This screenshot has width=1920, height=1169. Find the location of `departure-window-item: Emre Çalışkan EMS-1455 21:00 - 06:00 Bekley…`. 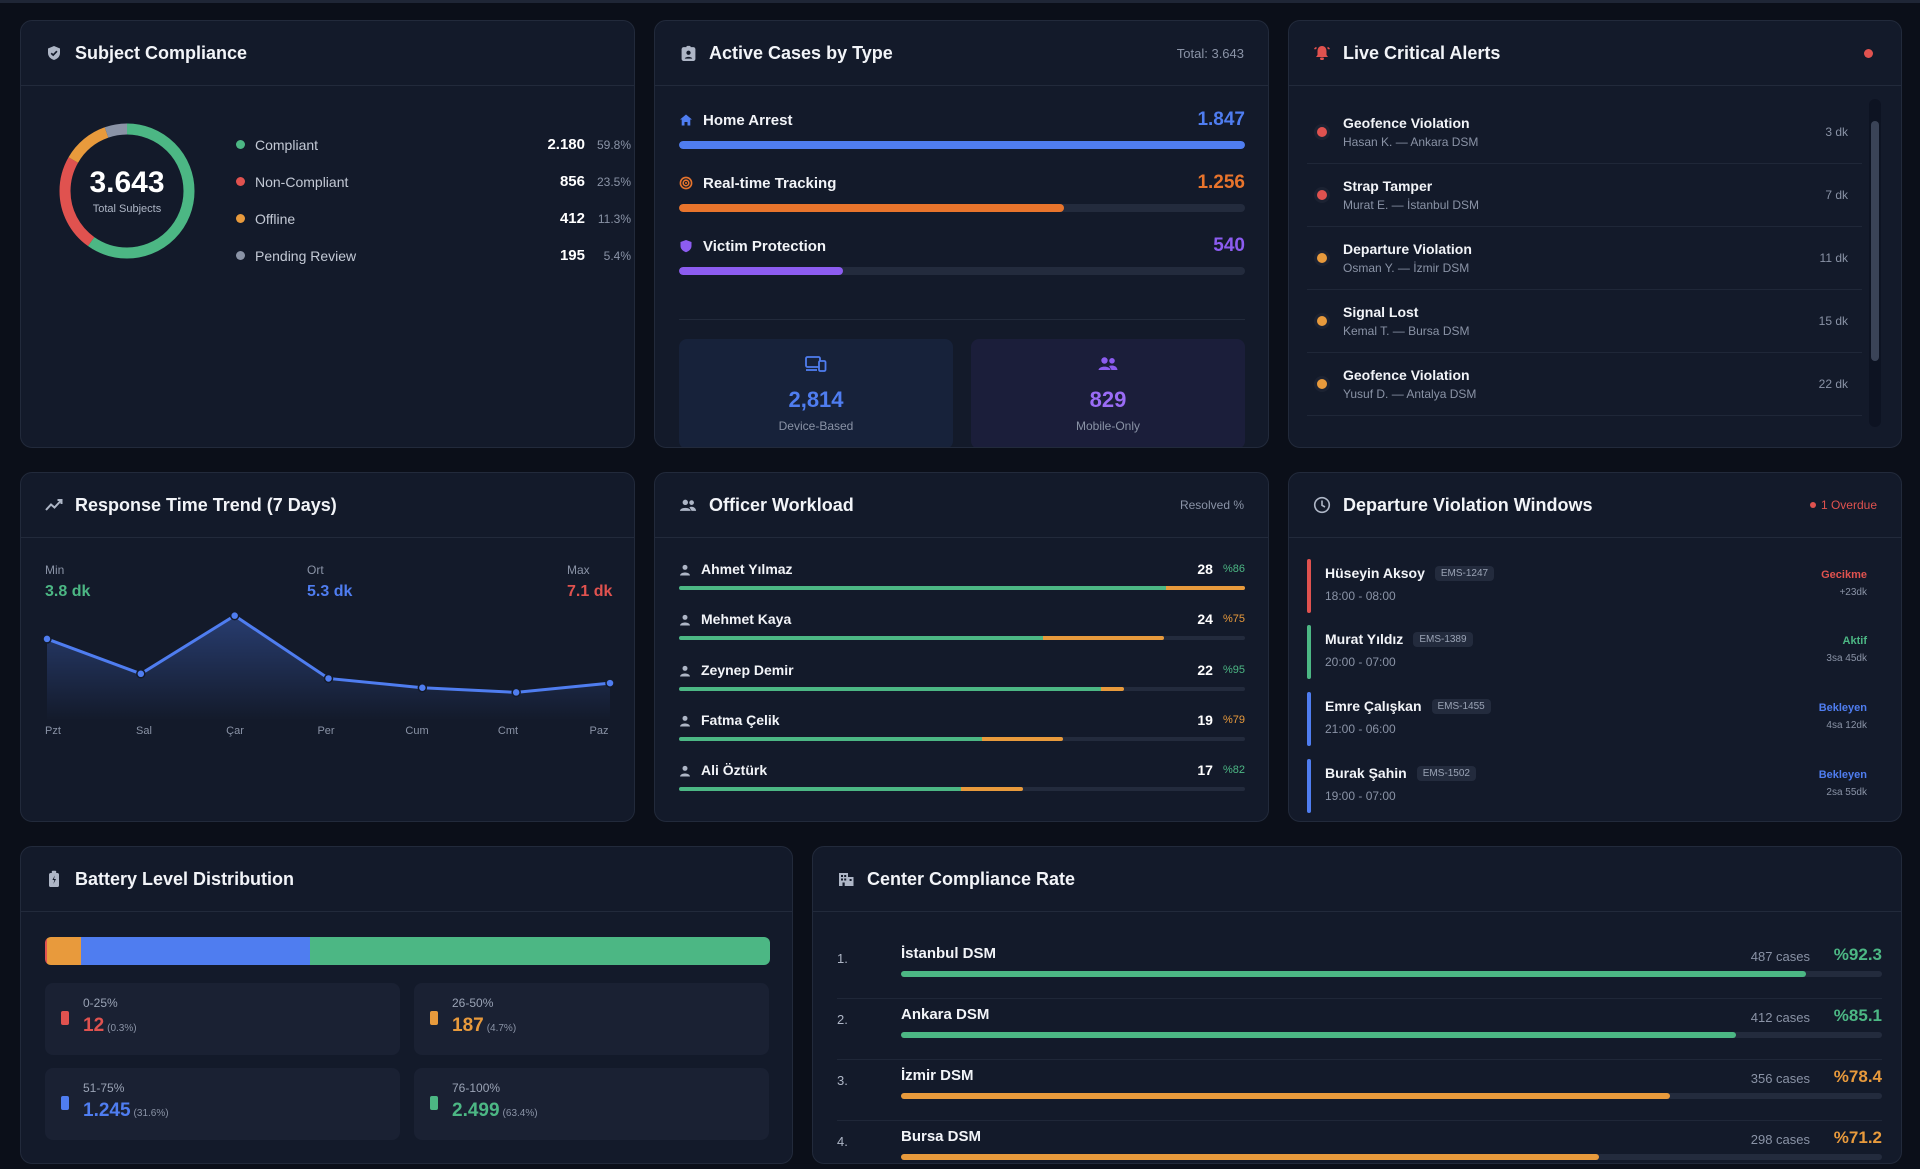

departure-window-item: Emre Çalışkan EMS-1455 21:00 - 06:00 Bekley… is located at coordinates (1587, 719).